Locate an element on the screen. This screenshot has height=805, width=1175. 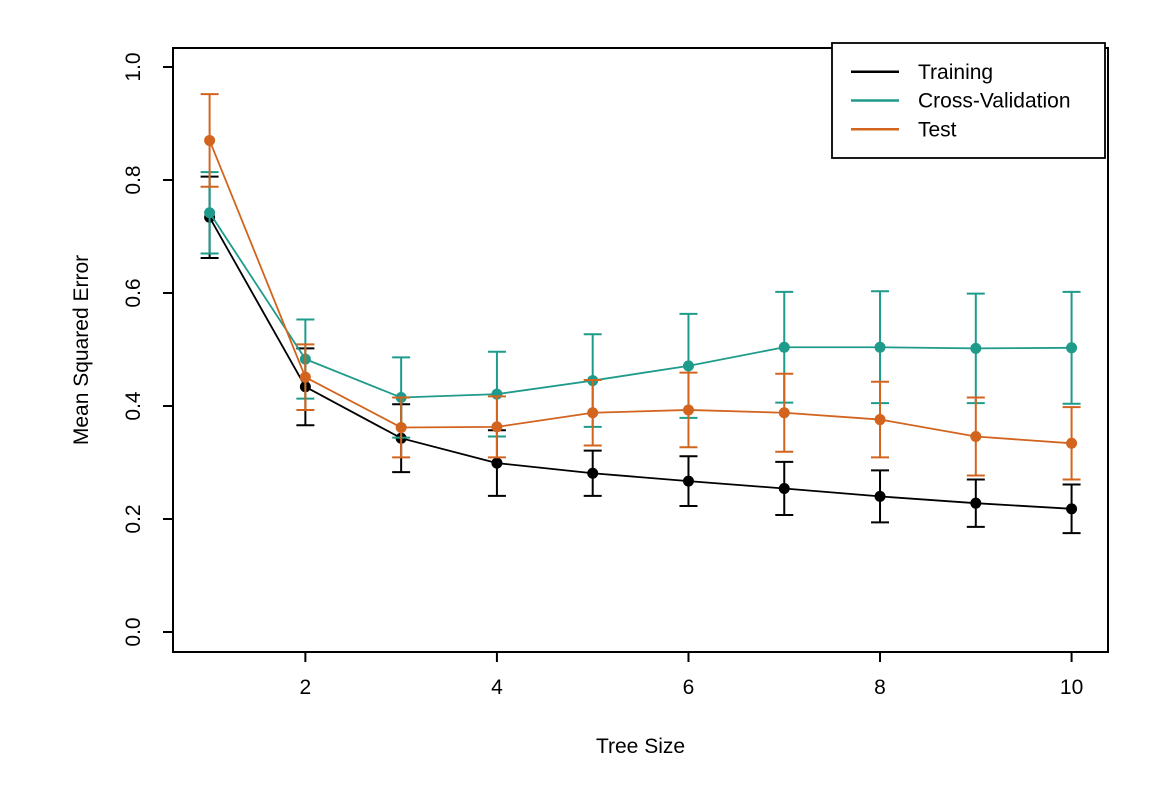
y-tick-label: 0.8 is located at coordinates (133, 179).